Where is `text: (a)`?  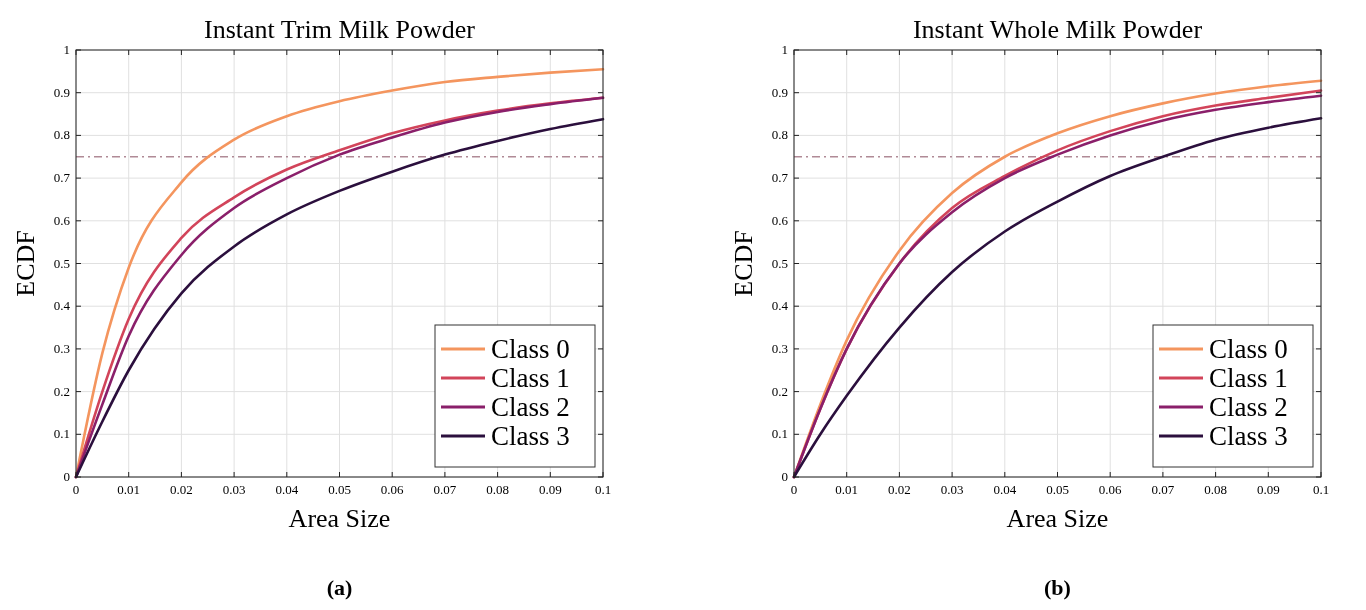 text: (a) is located at coordinates (339, 587).